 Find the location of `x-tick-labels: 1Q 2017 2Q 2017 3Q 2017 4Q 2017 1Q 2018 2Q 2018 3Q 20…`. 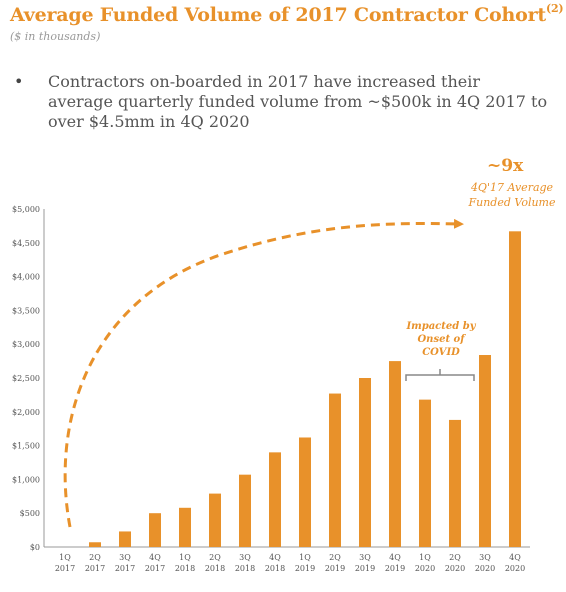

x-tick-labels: 1Q 2017 2Q 2017 3Q 2017 4Q 2017 1Q 2018 2Q 2018 3Q 20… is located at coordinates (290, 563).